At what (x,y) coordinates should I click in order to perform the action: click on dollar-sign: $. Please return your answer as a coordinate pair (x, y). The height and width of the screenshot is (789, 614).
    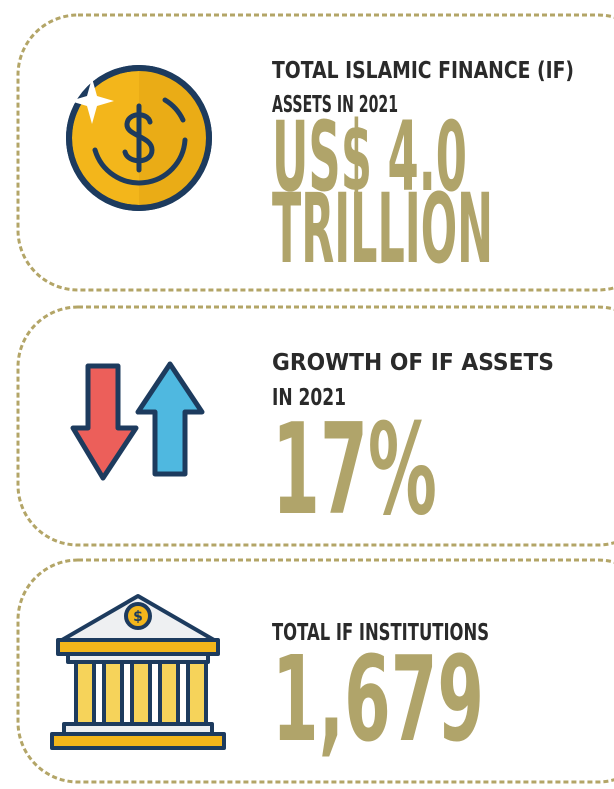
    Looking at the image, I should click on (138, 617).